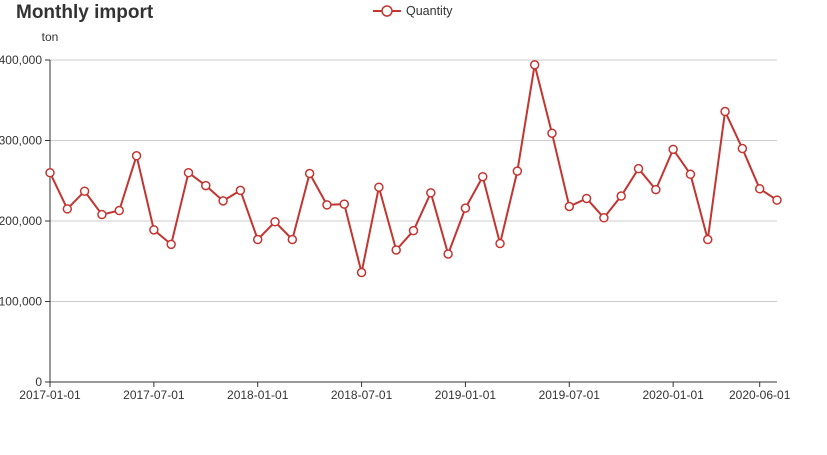 Image resolution: width=827 pixels, height=455 pixels. What do you see at coordinates (38, 382) in the screenshot?
I see `y-tick-label: 0` at bounding box center [38, 382].